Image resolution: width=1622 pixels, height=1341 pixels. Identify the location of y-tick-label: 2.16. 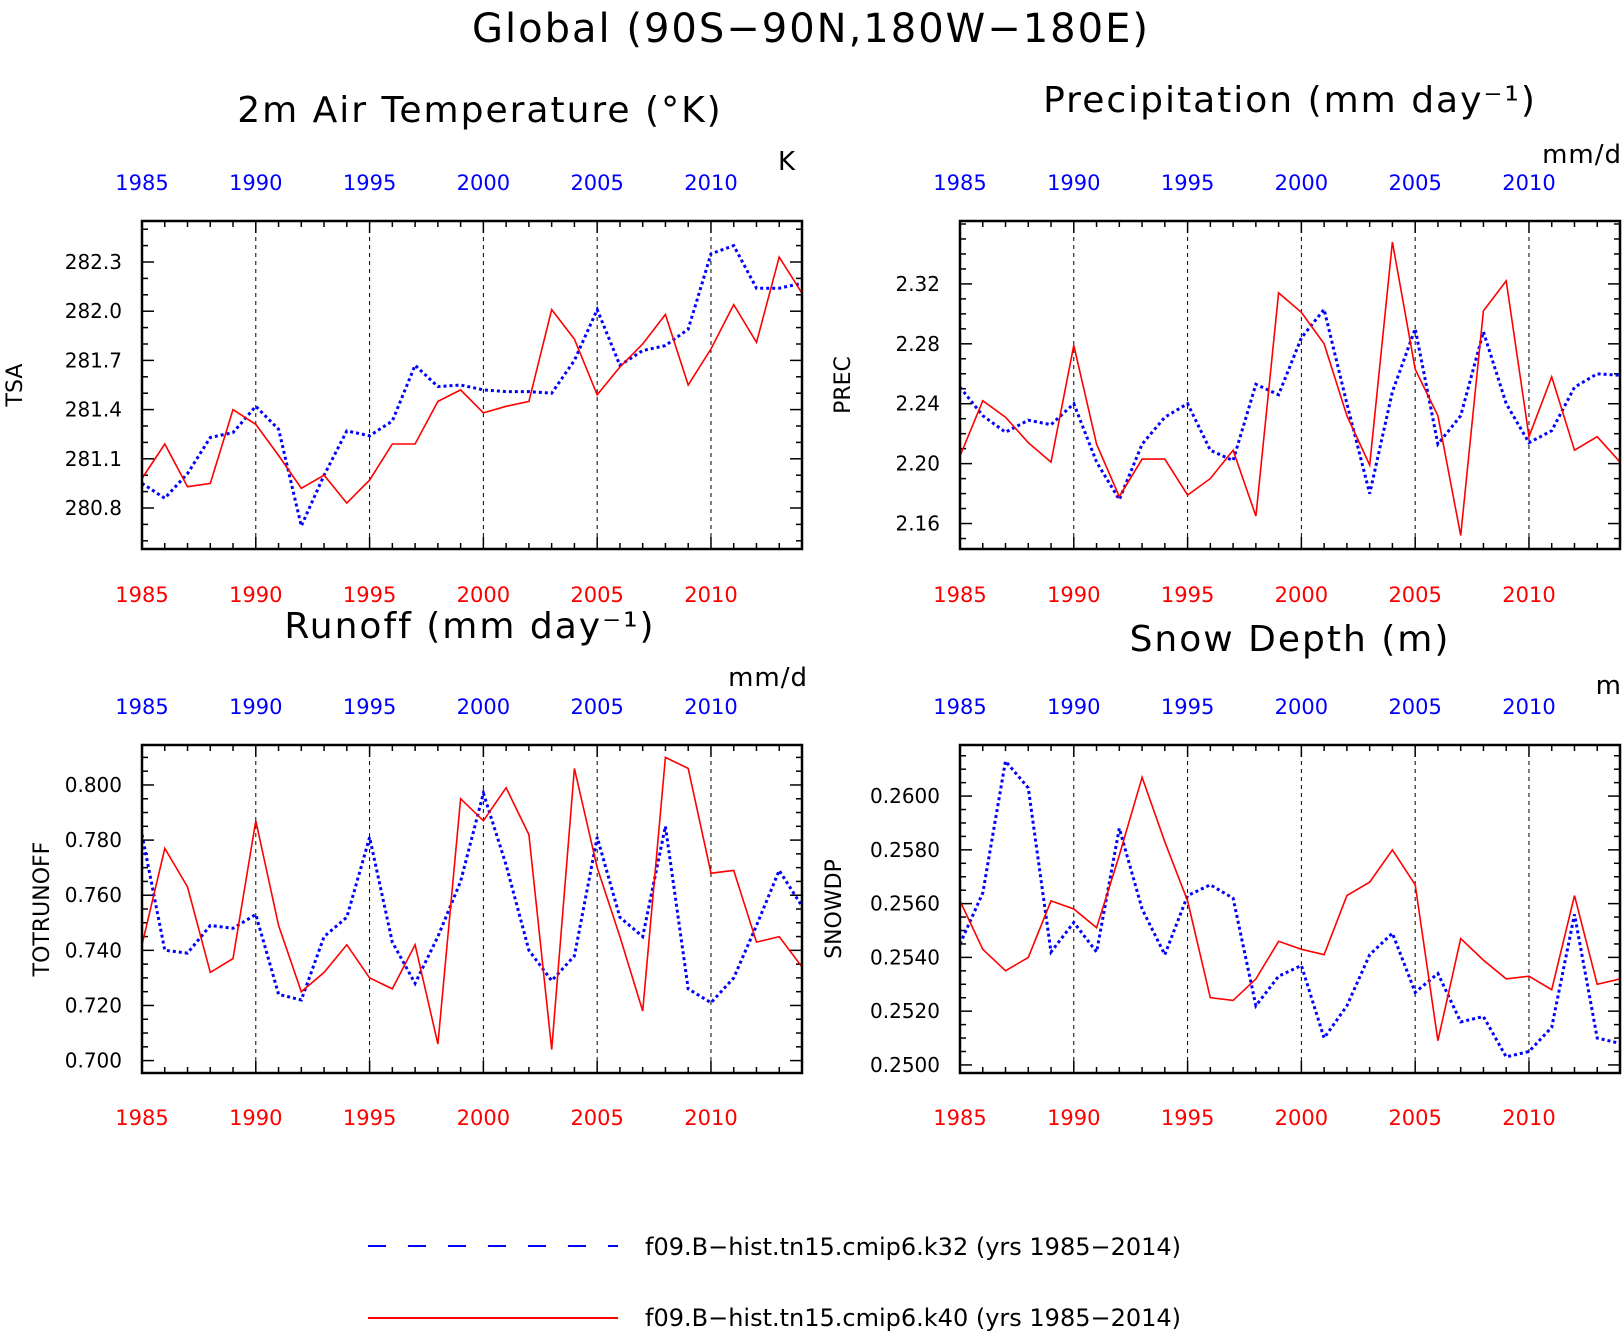
(917, 524).